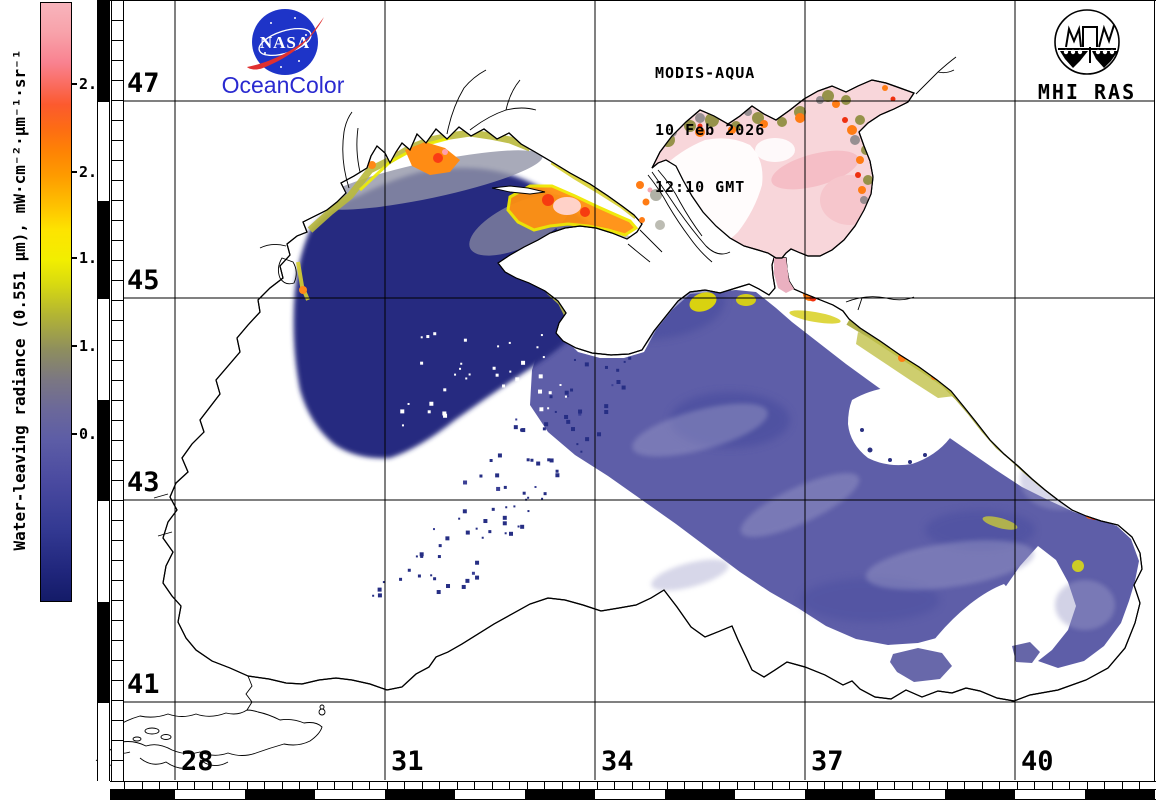  What do you see at coordinates (56, 302) in the screenshot?
I see `colorbar-gradient` at bounding box center [56, 302].